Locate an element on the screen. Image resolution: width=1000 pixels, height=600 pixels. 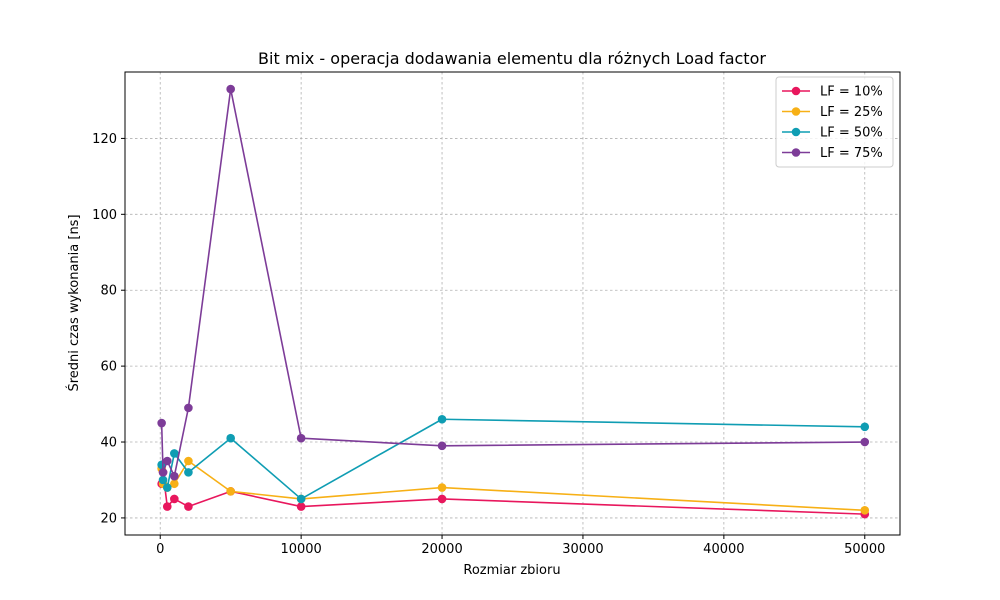
legend-item: LF = 75% is located at coordinates (832, 153).